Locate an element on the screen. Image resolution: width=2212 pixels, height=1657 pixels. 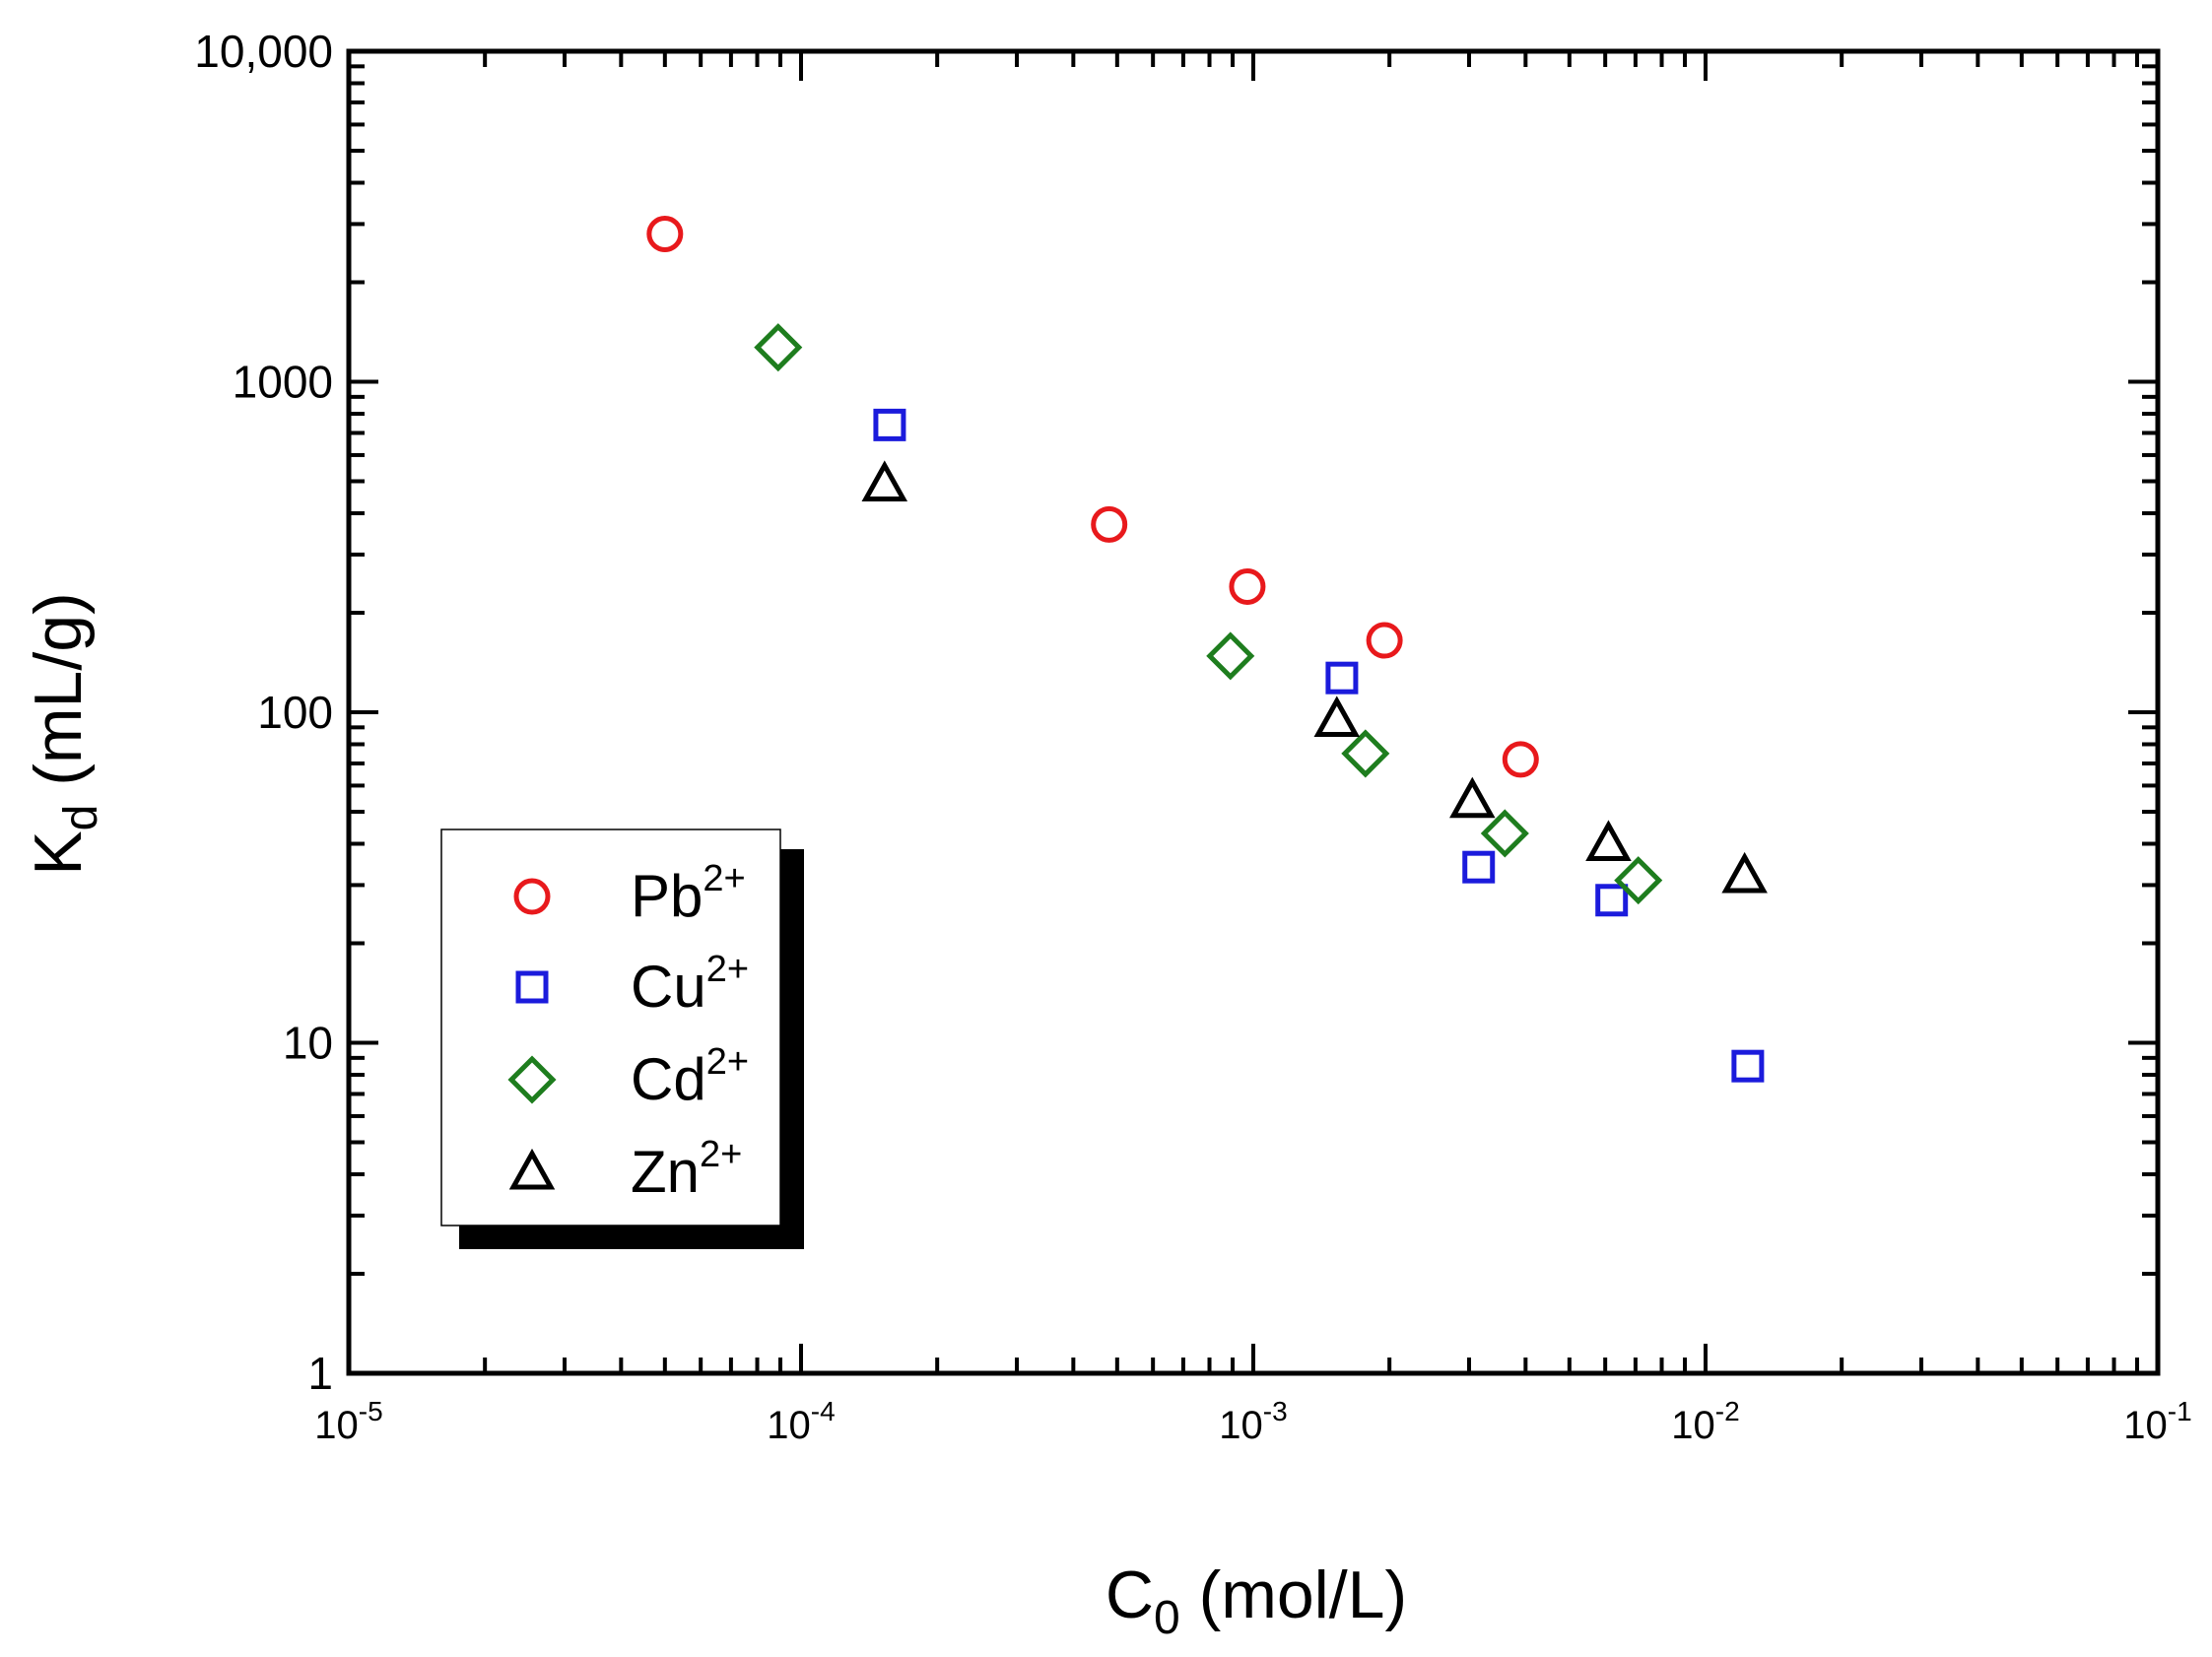
legend-cu-square-icon is located at coordinates (532, 987).